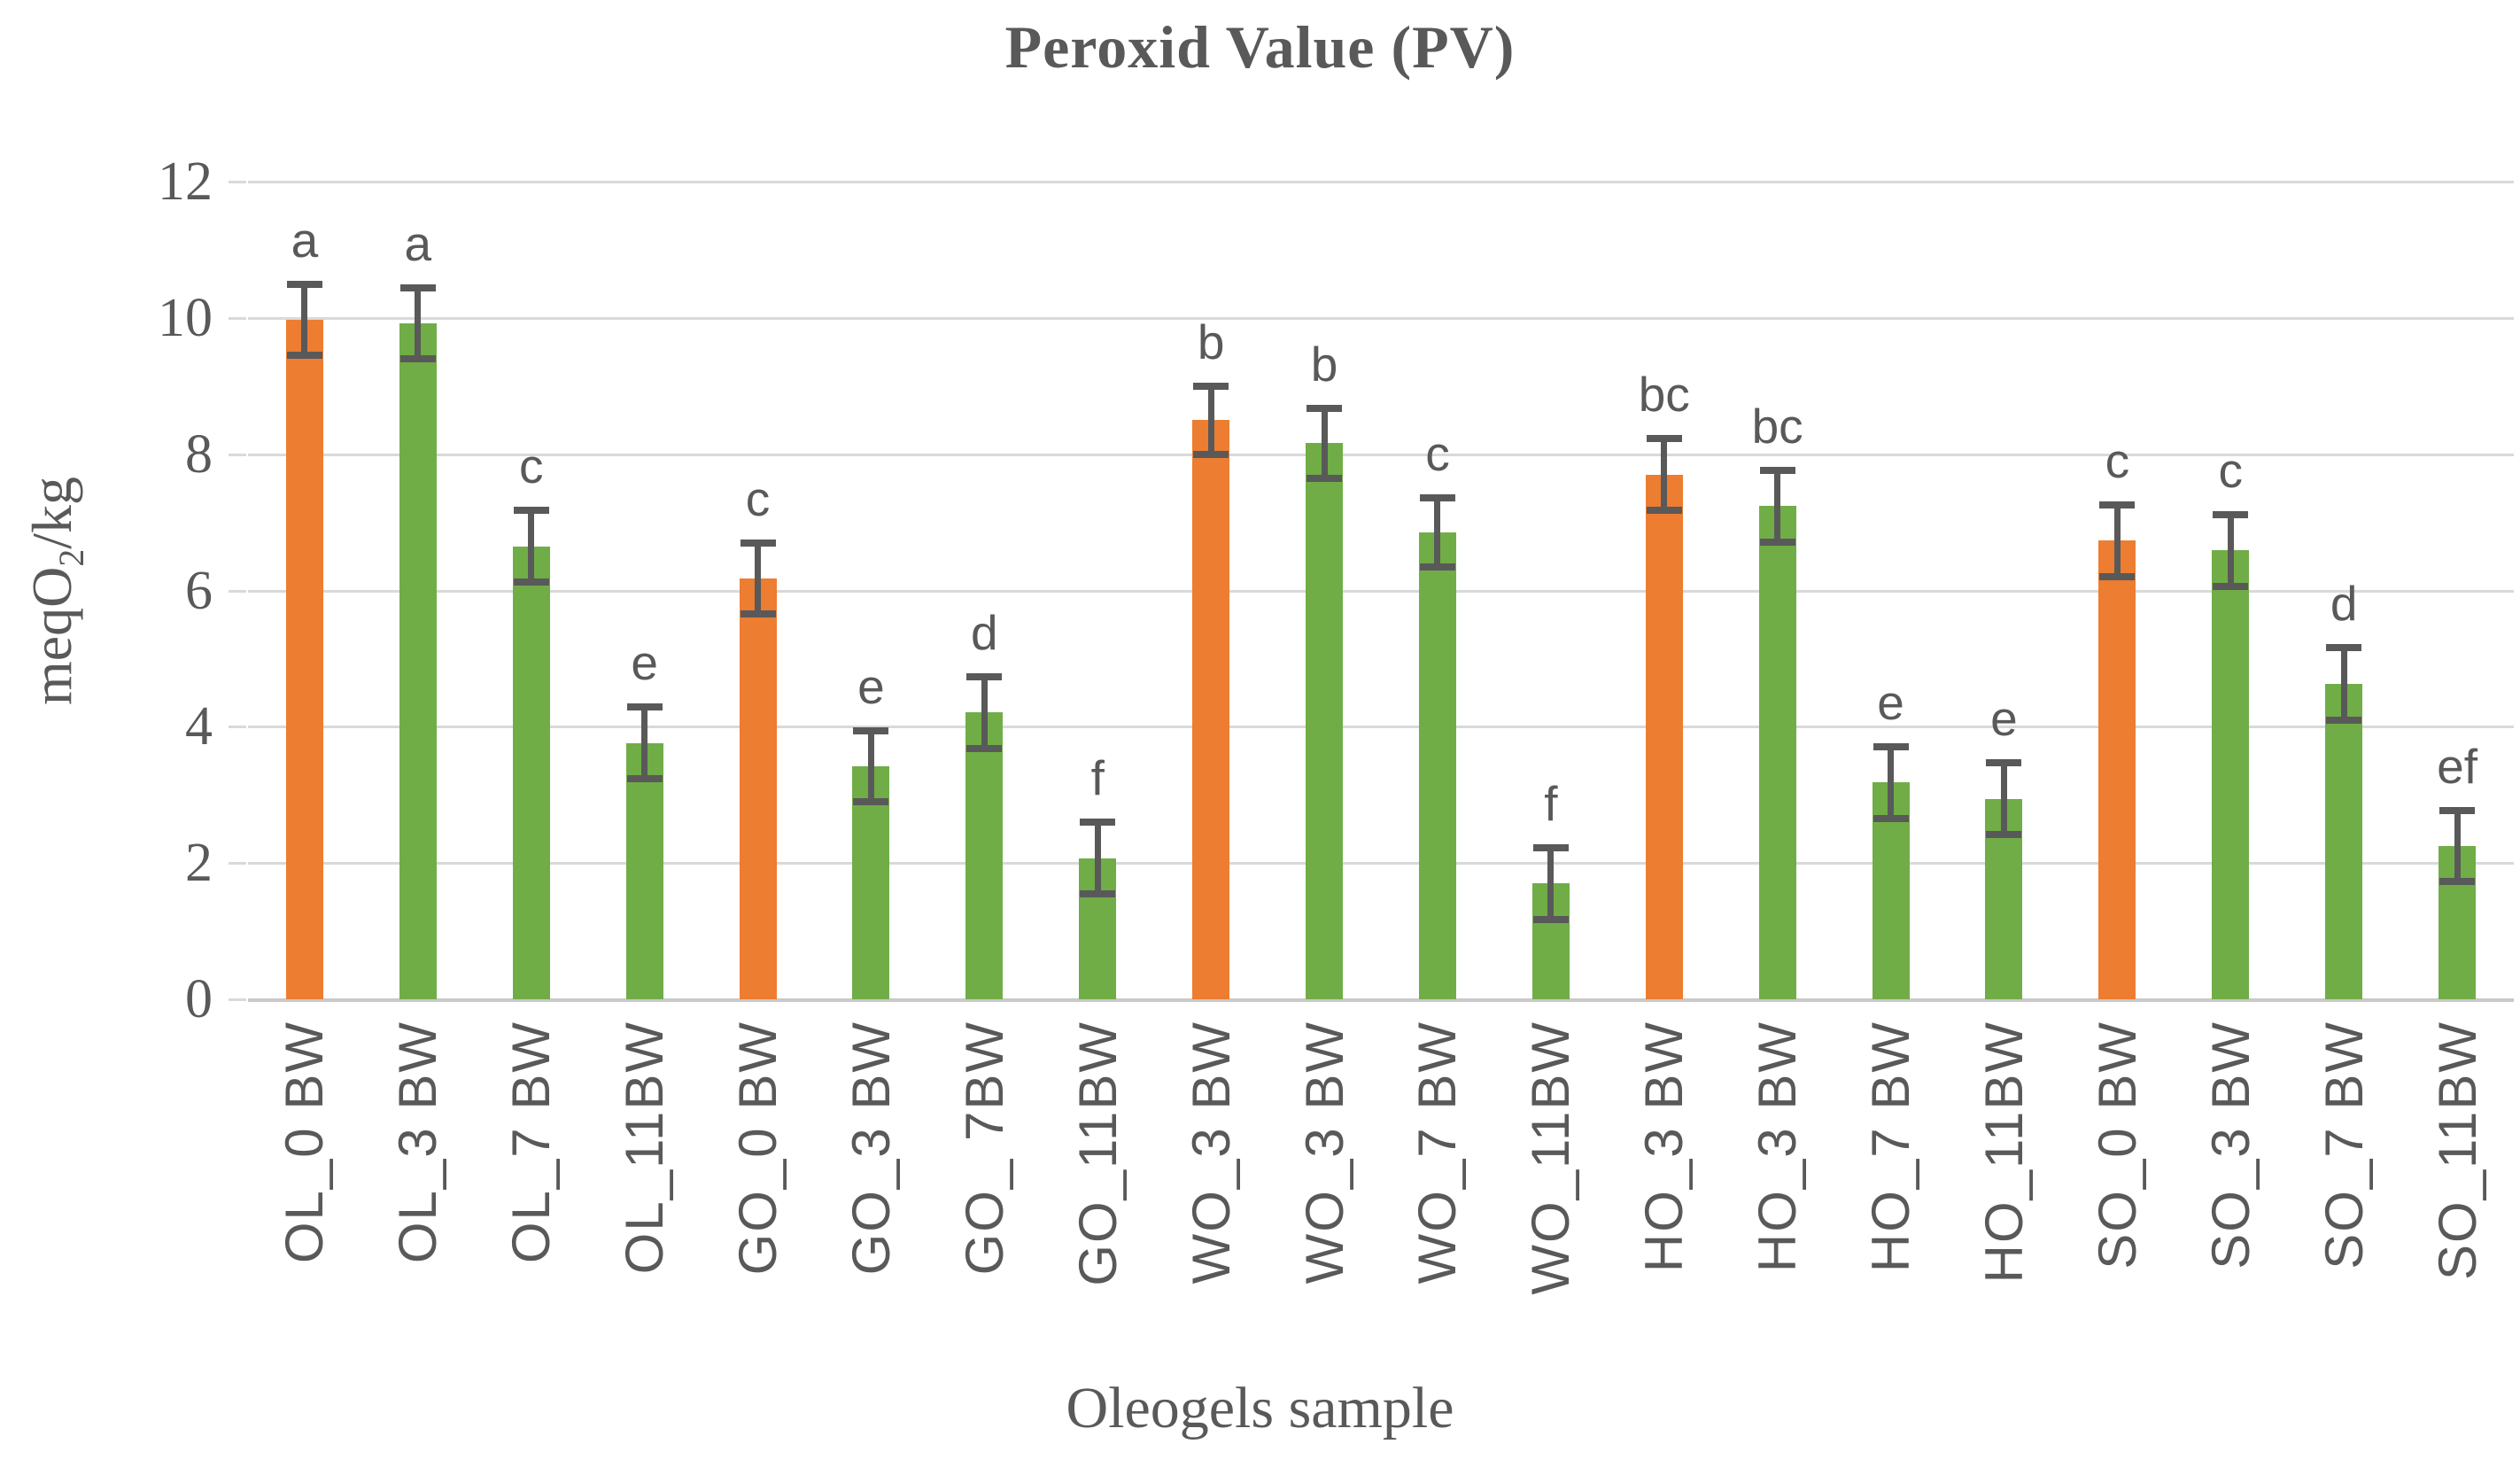 This screenshot has width=2520, height=1475. Describe the element at coordinates (984, 1148) in the screenshot. I see `x-category-label: GO_ 7BW` at that location.